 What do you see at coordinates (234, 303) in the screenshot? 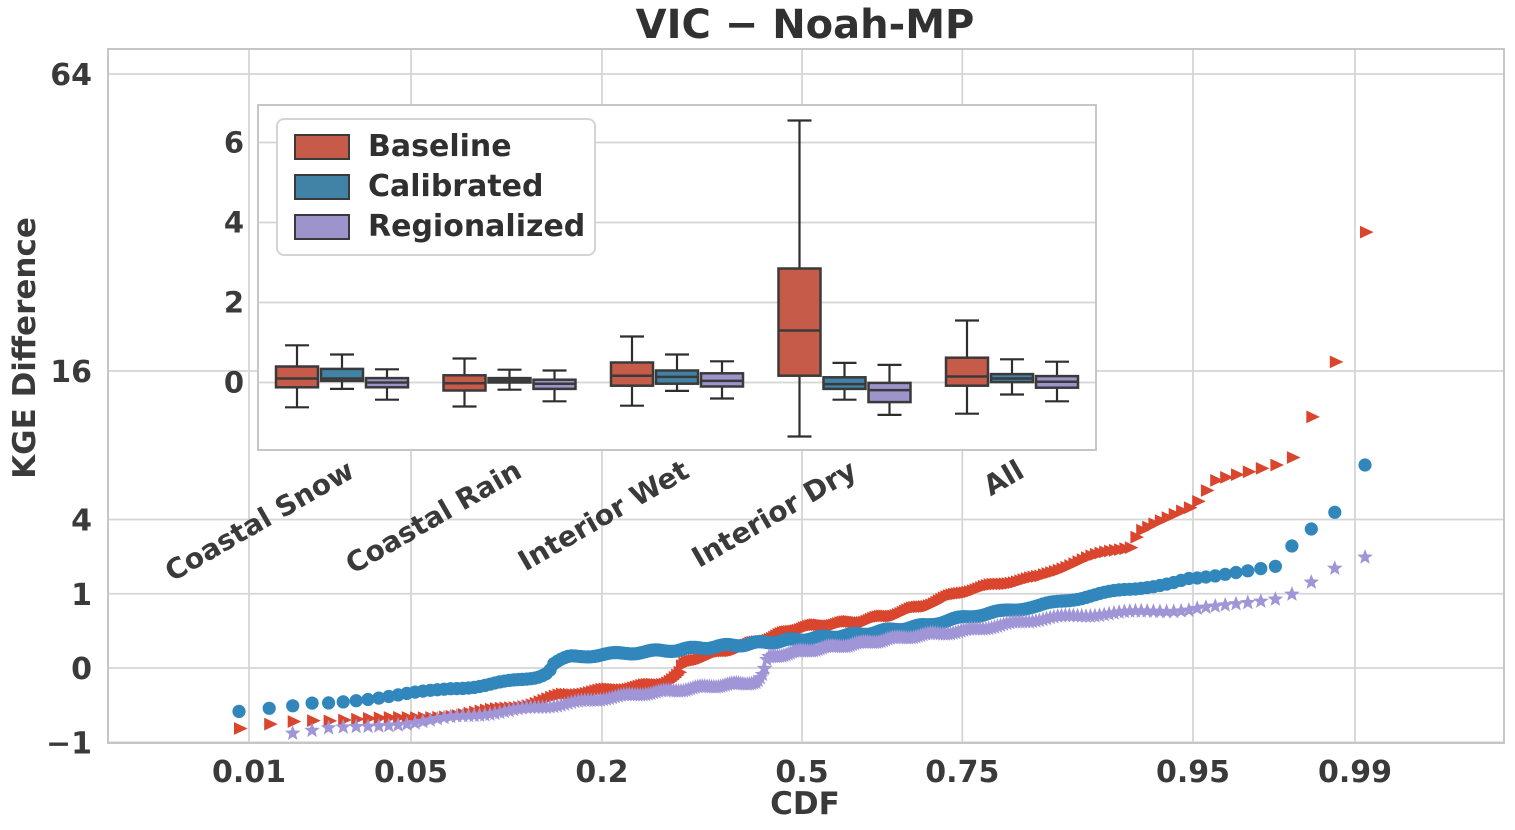
I see `inset-y-tick-label: 2` at bounding box center [234, 303].